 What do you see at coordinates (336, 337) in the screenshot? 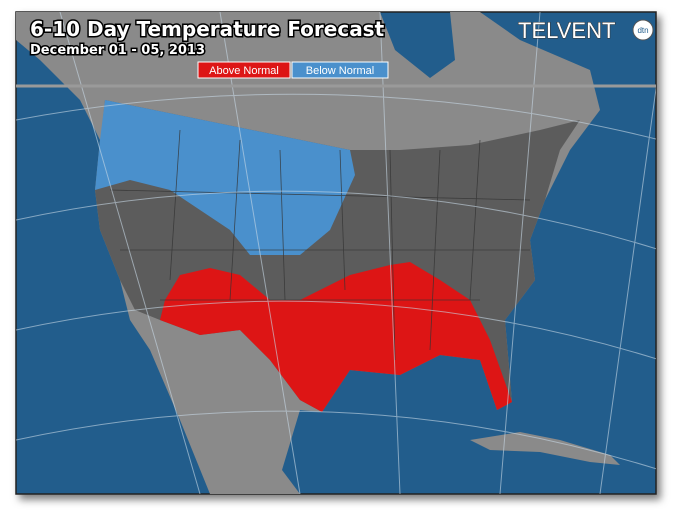
I see `above-normal-region` at bounding box center [336, 337].